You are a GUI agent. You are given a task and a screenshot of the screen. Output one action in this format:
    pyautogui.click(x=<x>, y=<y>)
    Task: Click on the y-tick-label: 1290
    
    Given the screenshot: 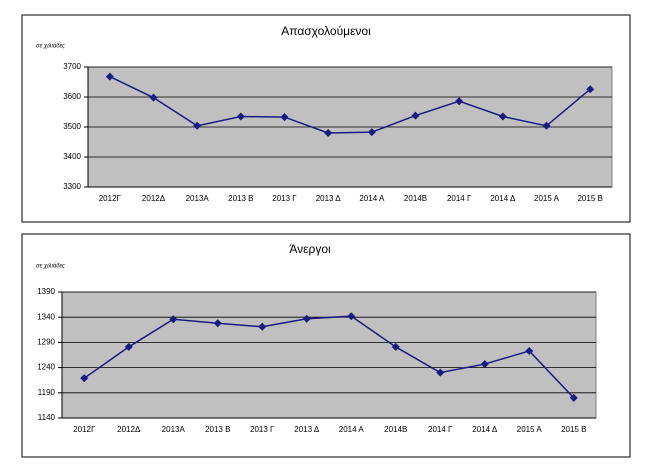 What is the action you would take?
    pyautogui.click(x=46, y=342)
    